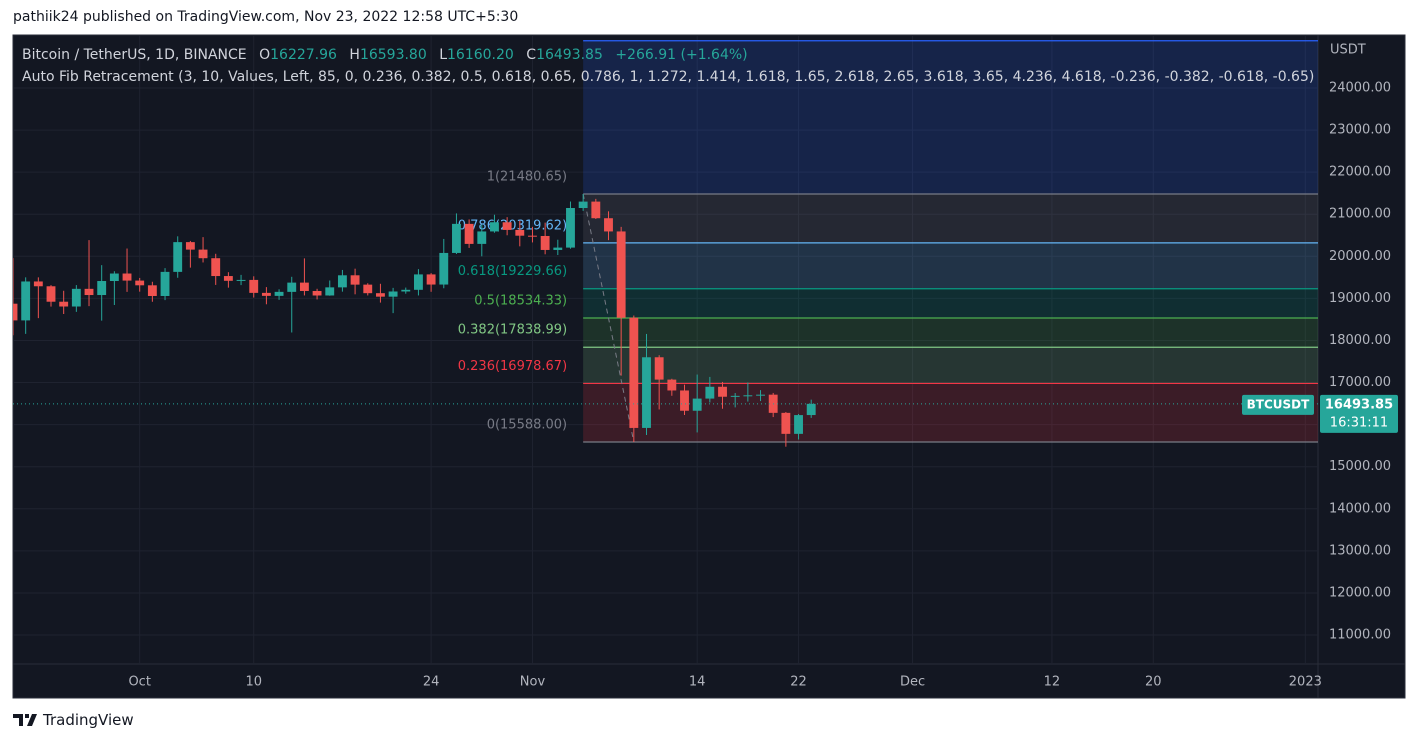 The image size is (1418, 743). I want to click on ohlc-label: L, so click(443, 55).